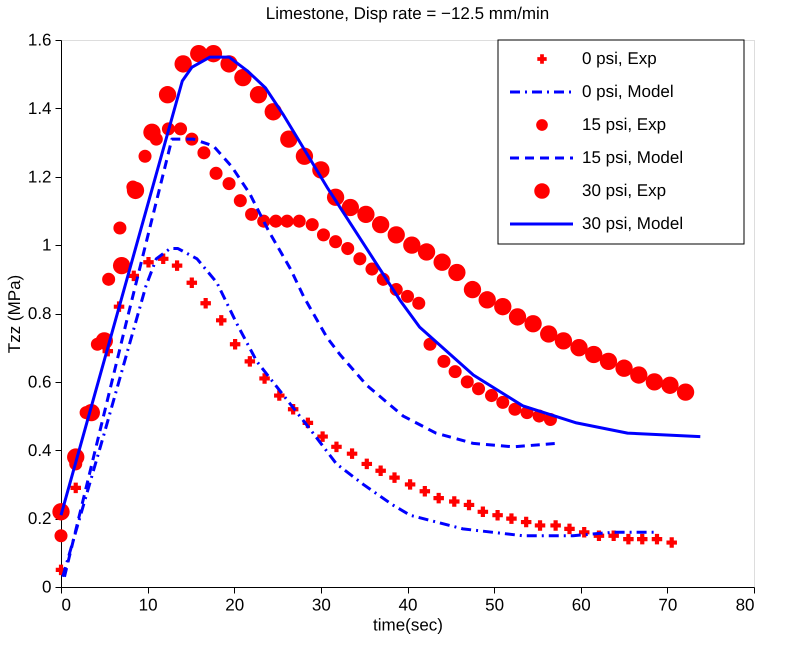 Image resolution: width=811 pixels, height=669 pixels. What do you see at coordinates (624, 190) in the screenshot?
I see `legend-label: 30 psi, Exp` at bounding box center [624, 190].